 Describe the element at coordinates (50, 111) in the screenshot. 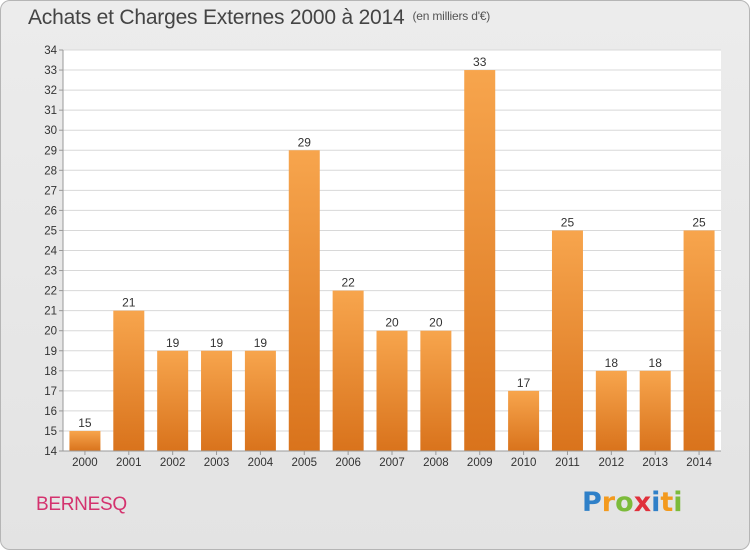

I see `y-tick-label: 31` at that location.